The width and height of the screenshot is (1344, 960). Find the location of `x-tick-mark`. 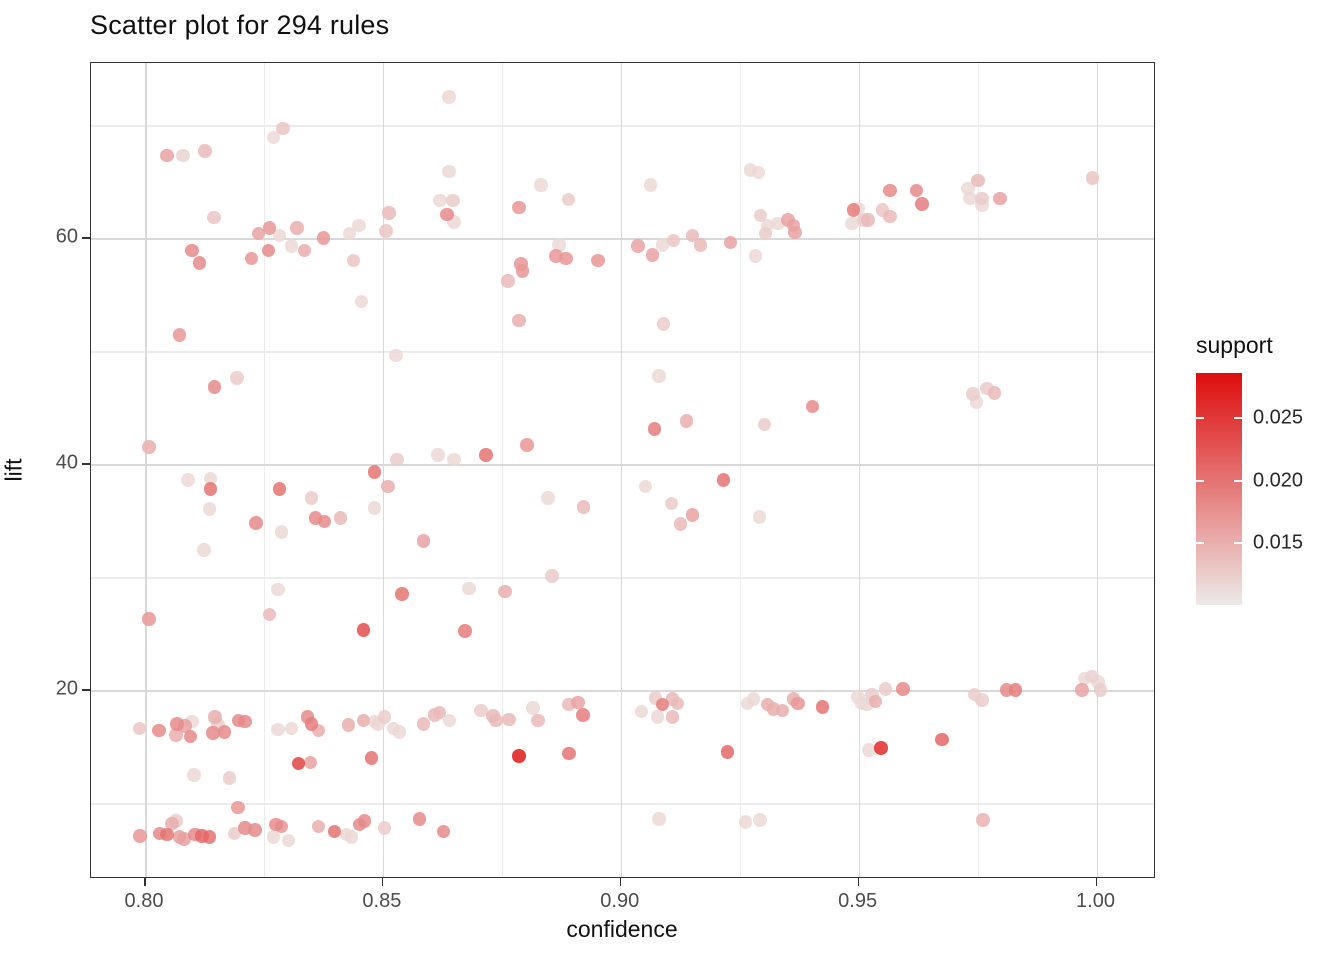

x-tick-mark is located at coordinates (382, 882).